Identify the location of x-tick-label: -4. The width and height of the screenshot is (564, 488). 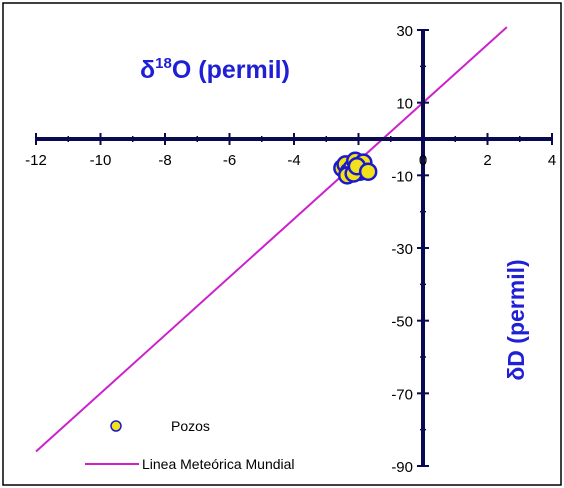
(293, 160).